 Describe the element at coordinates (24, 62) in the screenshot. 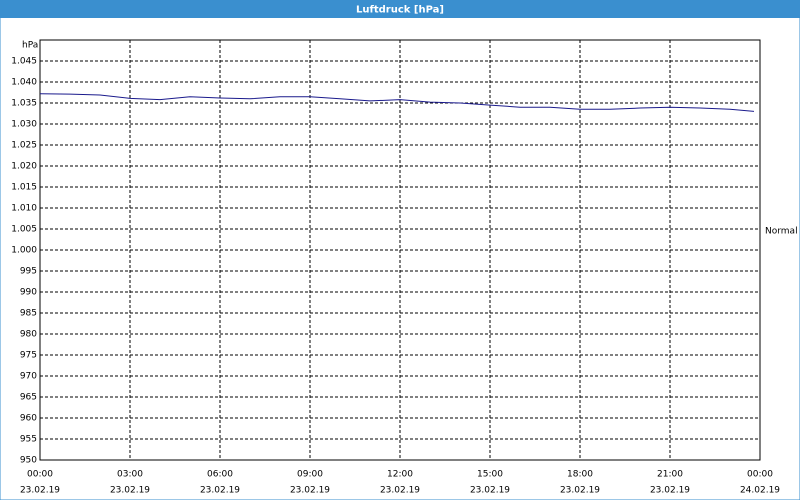

I see `y-tick-label: 1.045` at that location.